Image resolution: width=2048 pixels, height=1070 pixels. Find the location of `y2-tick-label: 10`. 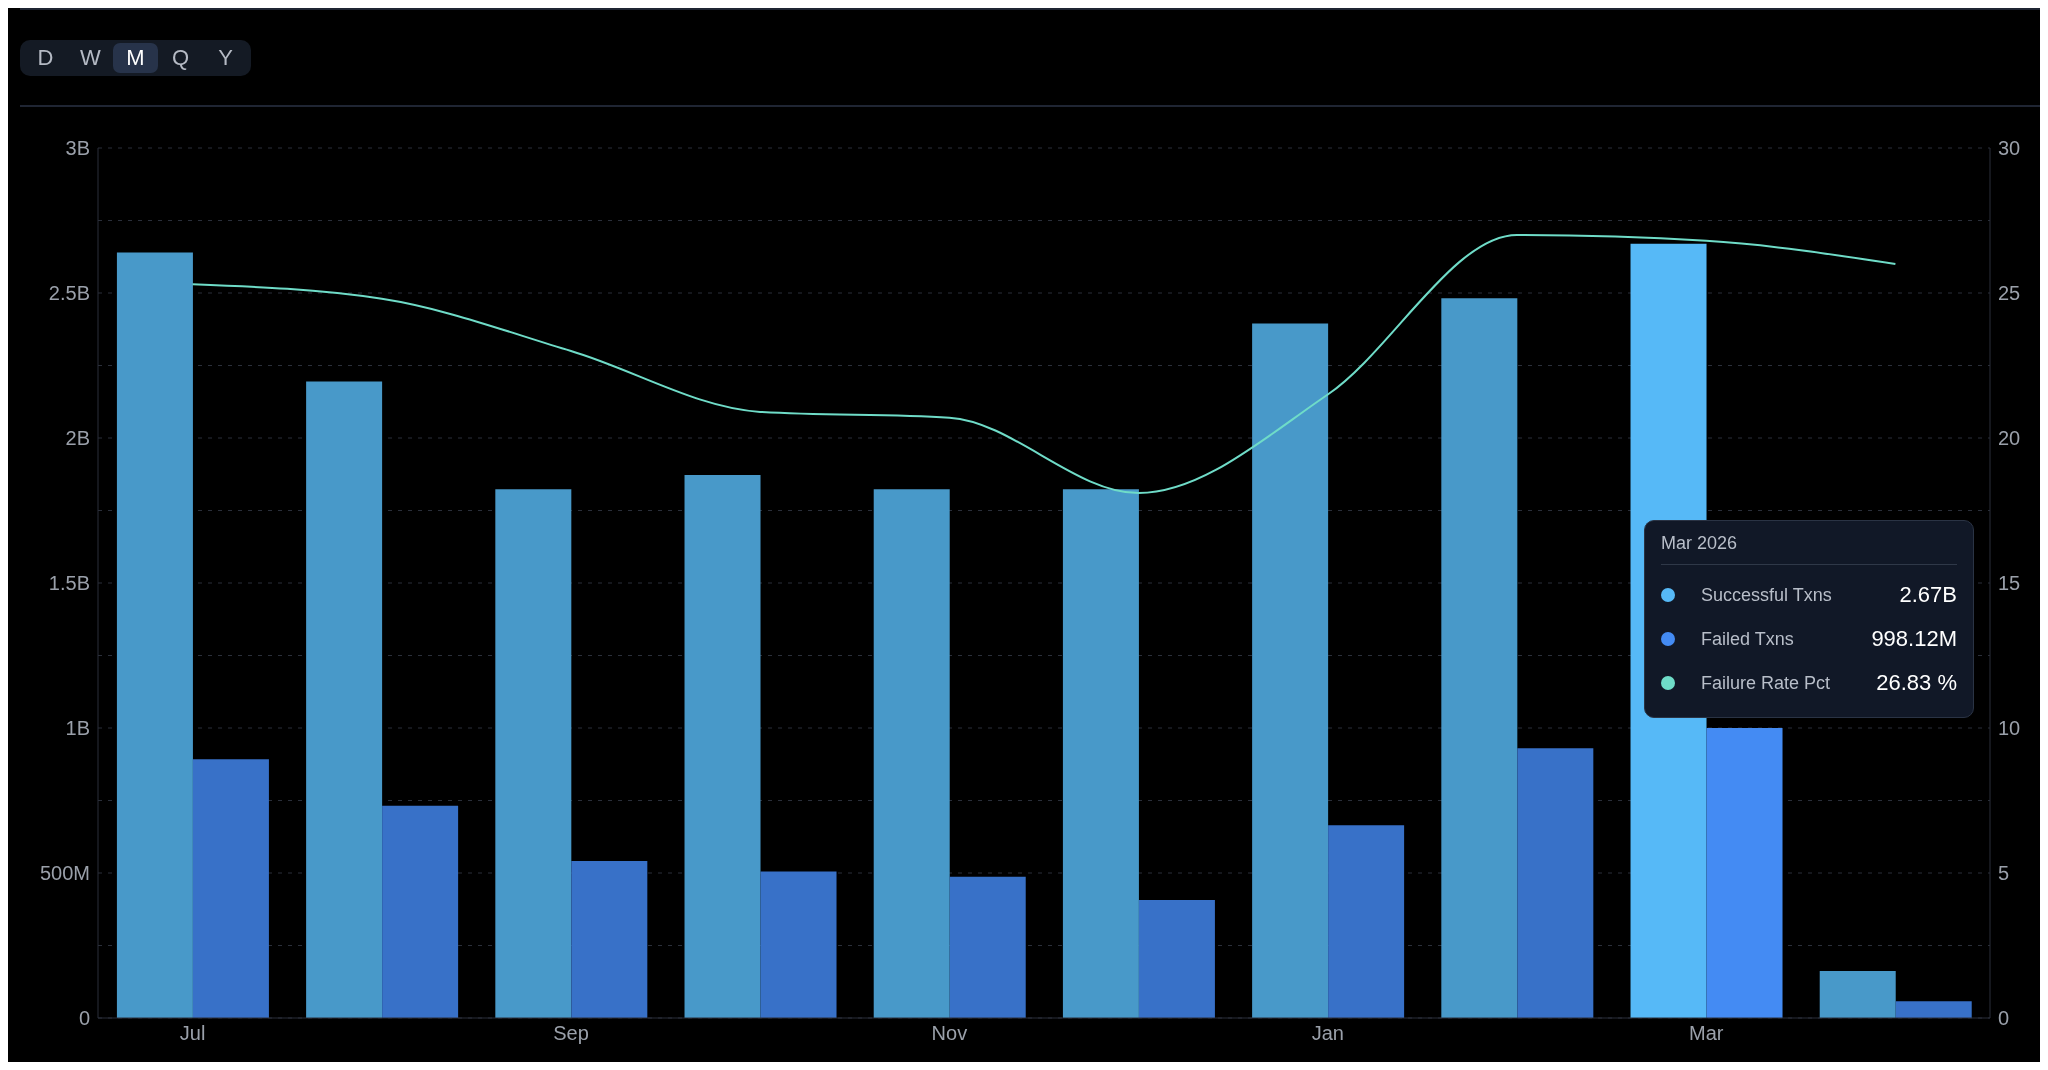

y2-tick-label: 10 is located at coordinates (2009, 728).